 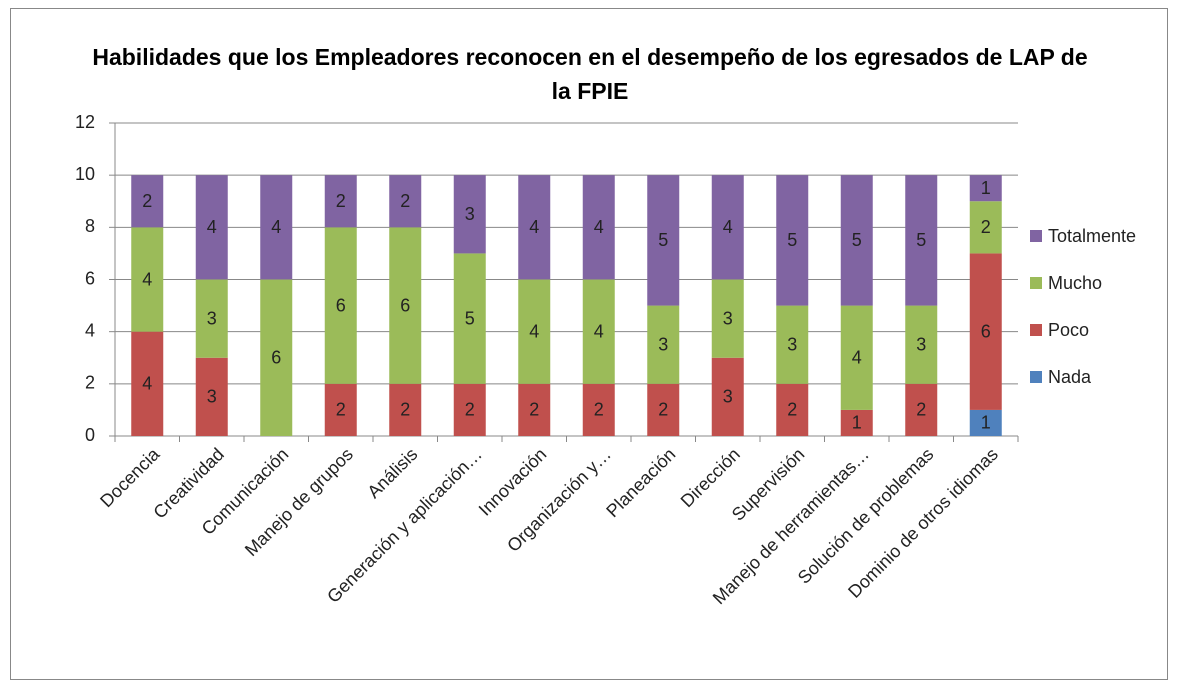 I want to click on y-tick-label: 2, so click(x=90, y=383).